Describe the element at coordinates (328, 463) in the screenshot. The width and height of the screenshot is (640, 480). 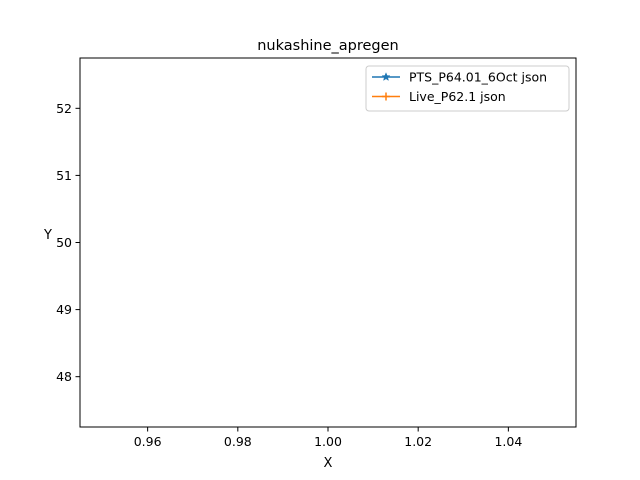
I see `x-axis-label: X` at that location.